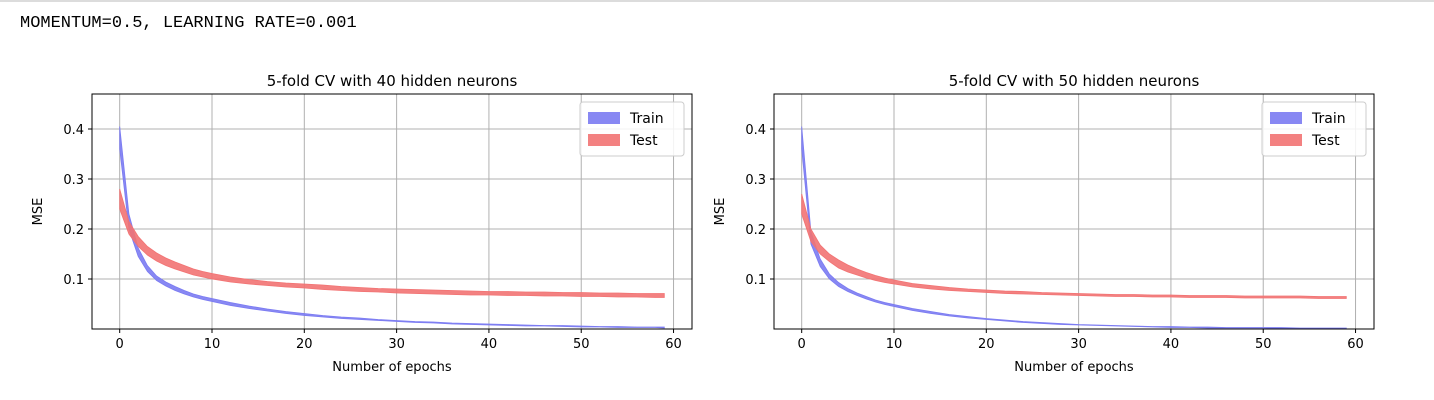 This screenshot has width=1434, height=400. What do you see at coordinates (188, 23) in the screenshot?
I see `cell-output-header: MOMENTUM=0.5, LEARNING RATE=0.001` at bounding box center [188, 23].